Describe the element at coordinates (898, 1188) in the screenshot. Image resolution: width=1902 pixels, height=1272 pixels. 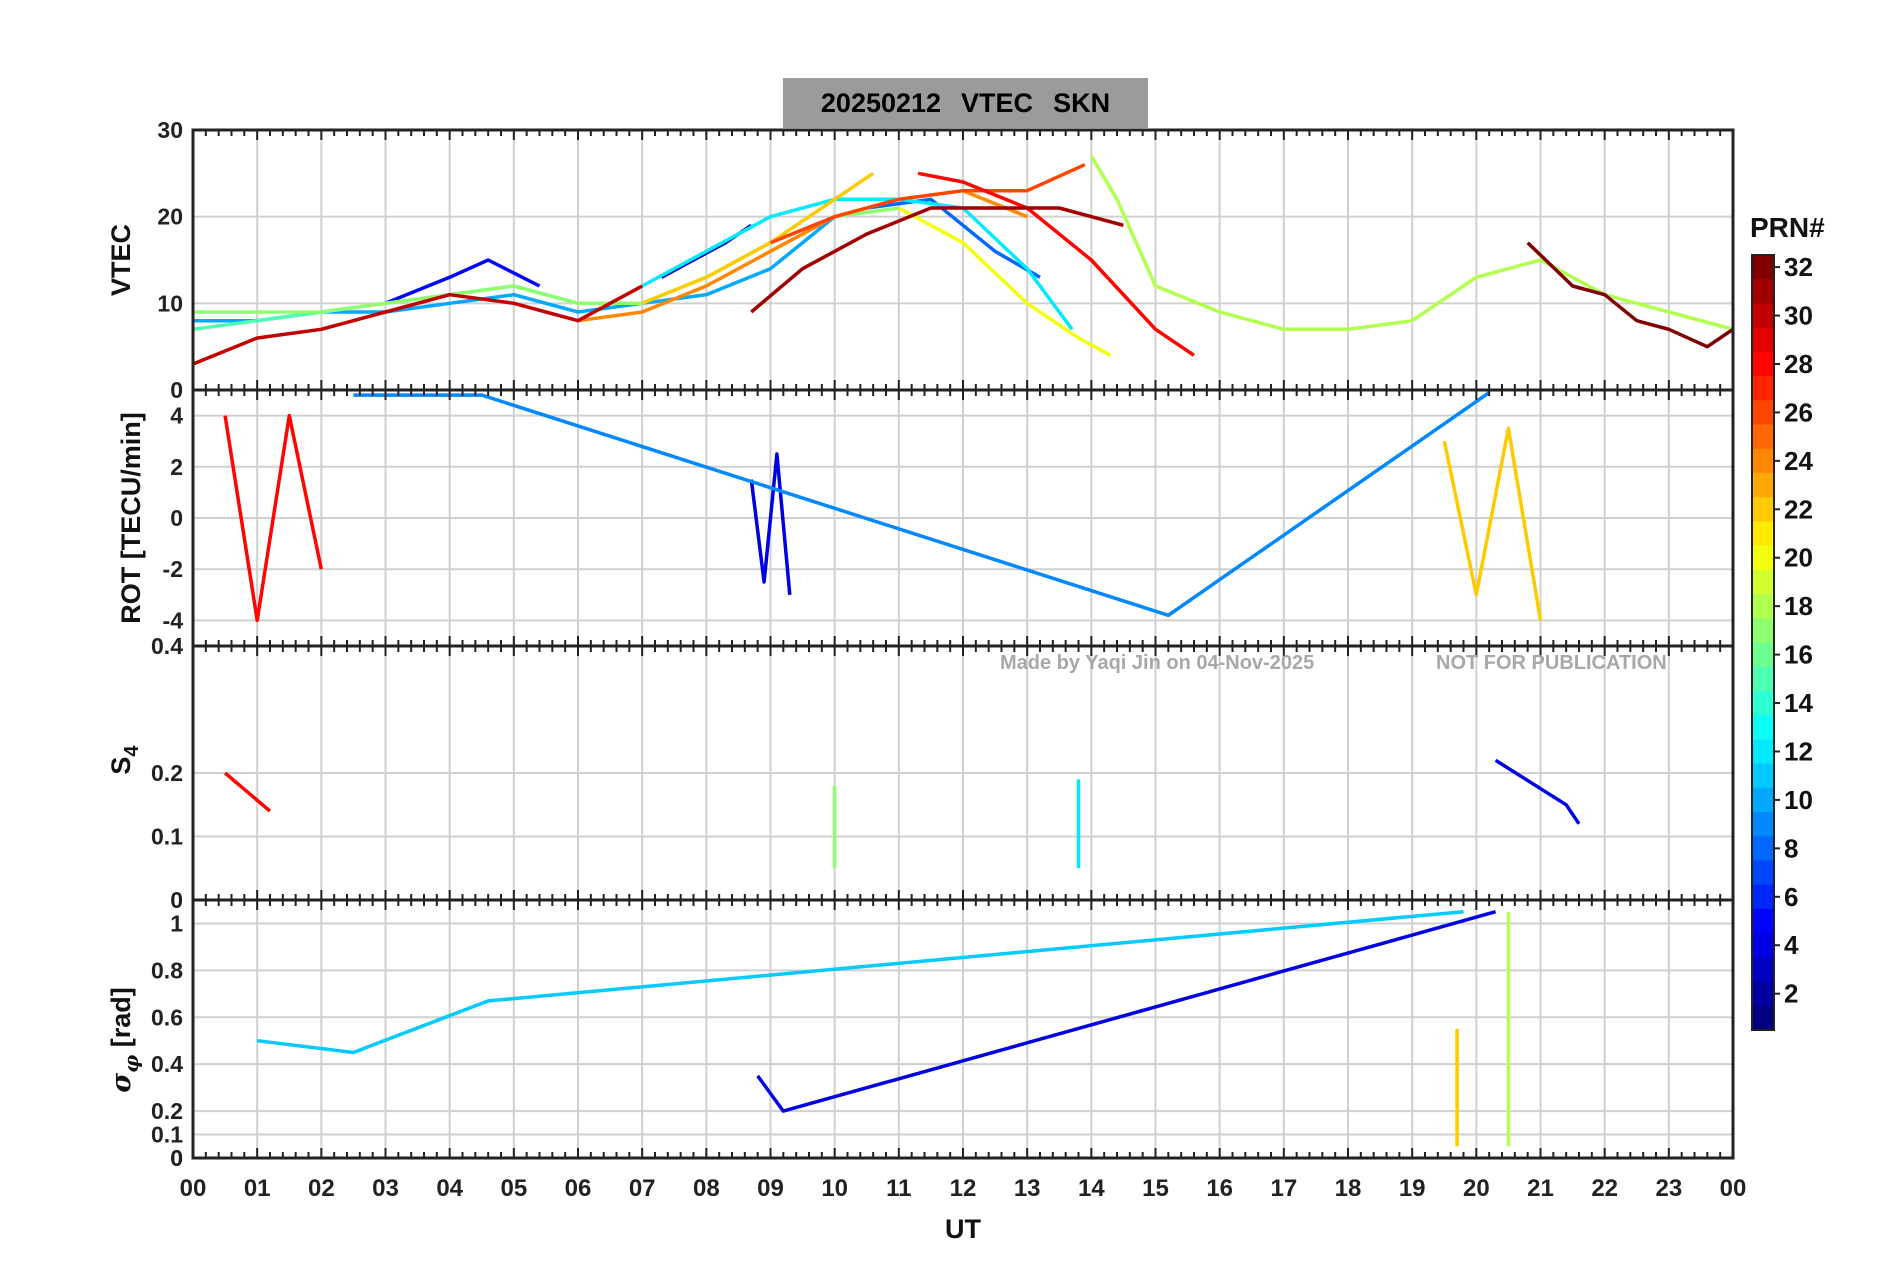
I see `x-tick-label: 11` at that location.